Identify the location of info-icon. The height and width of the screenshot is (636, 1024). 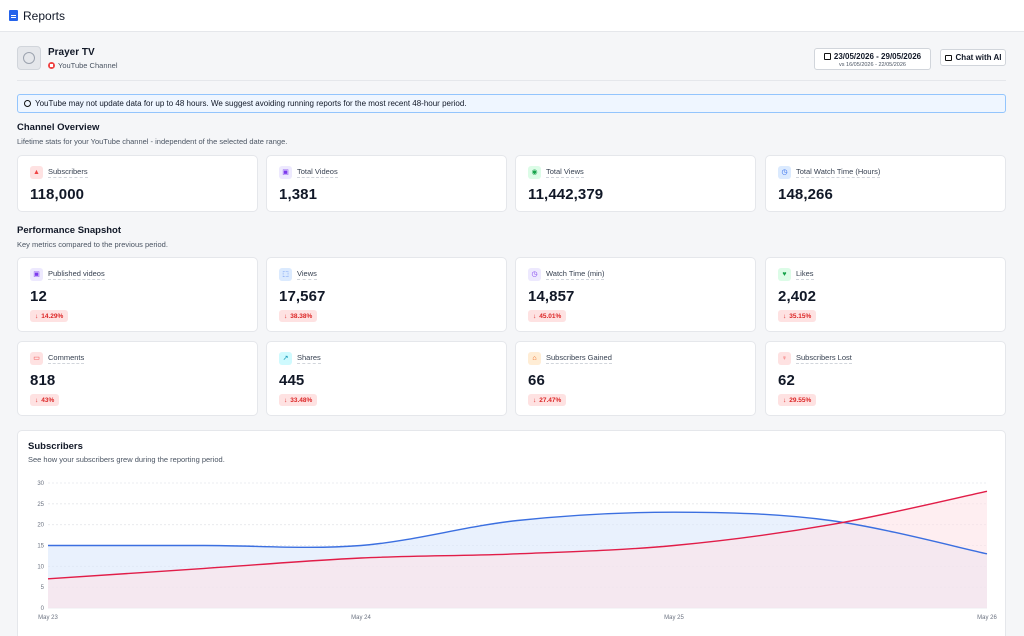
(27, 103).